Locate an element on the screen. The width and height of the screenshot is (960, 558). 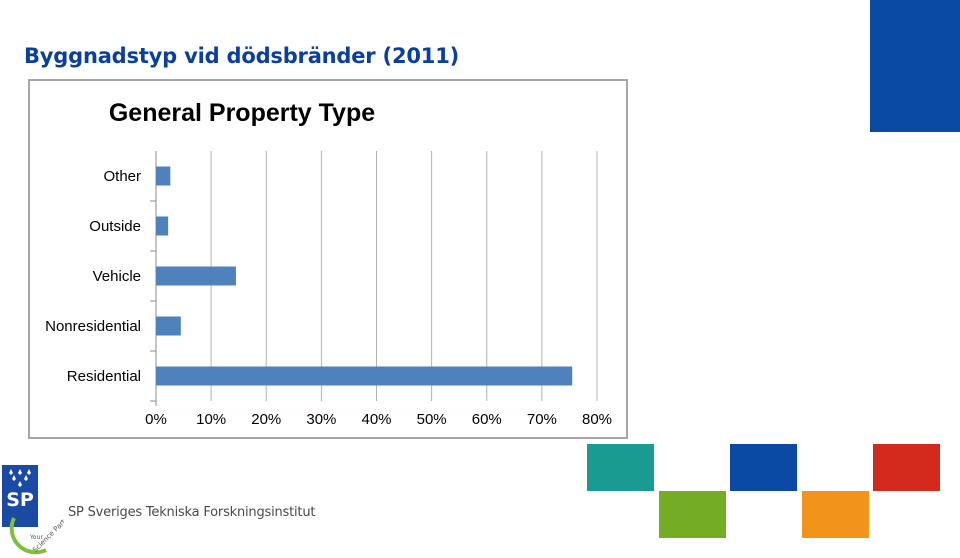
x-tick-label: 40% is located at coordinates (376, 419).